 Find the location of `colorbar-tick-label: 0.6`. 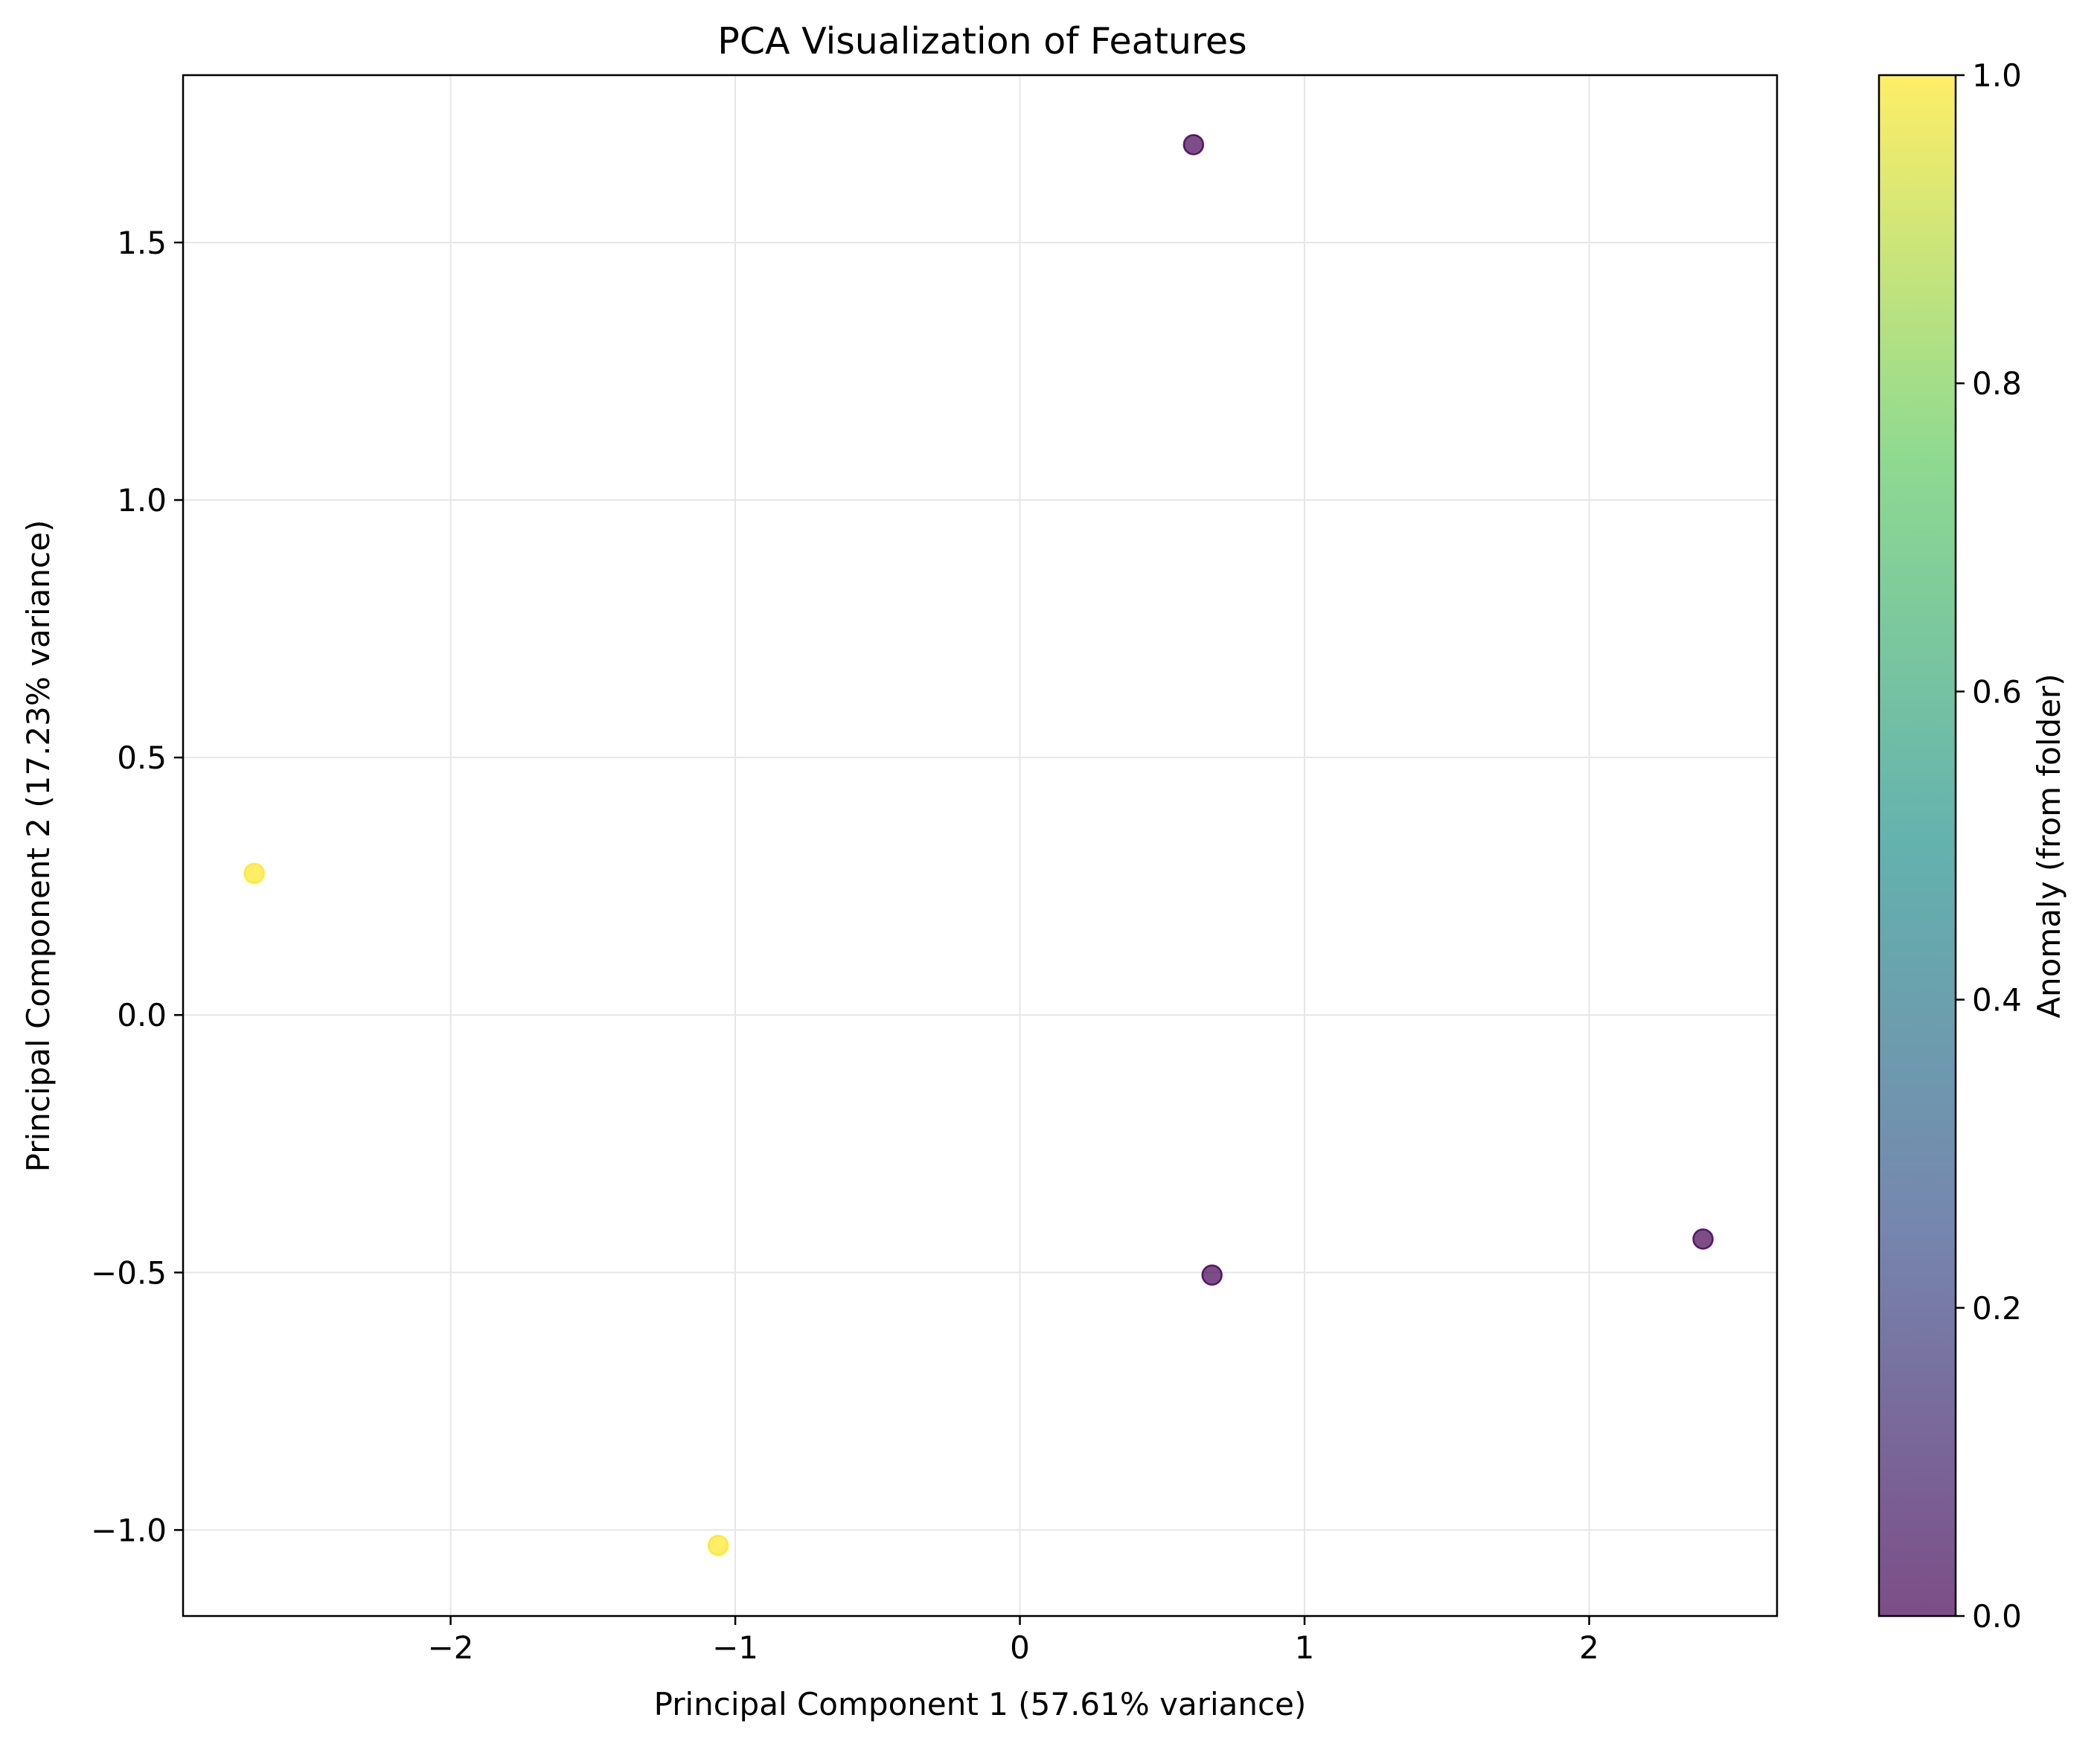

colorbar-tick-label: 0.6 is located at coordinates (1997, 691).